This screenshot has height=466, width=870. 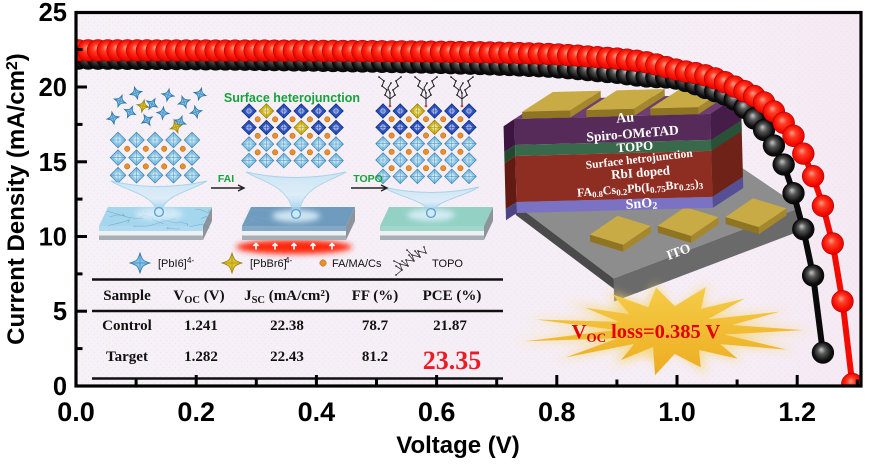 What do you see at coordinates (557, 412) in the screenshot?
I see `svg-text: 0.8` at bounding box center [557, 412].